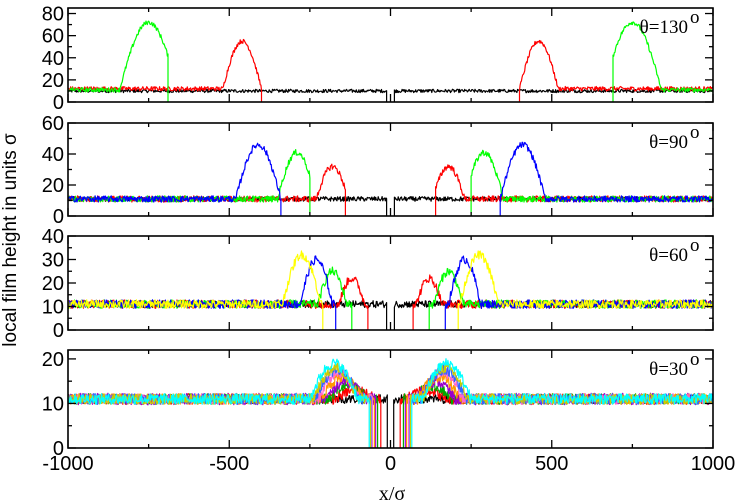 The width and height of the screenshot is (747, 504). Describe the element at coordinates (58, 103) in the screenshot. I see `y-tick-label-0-0: 0` at that location.